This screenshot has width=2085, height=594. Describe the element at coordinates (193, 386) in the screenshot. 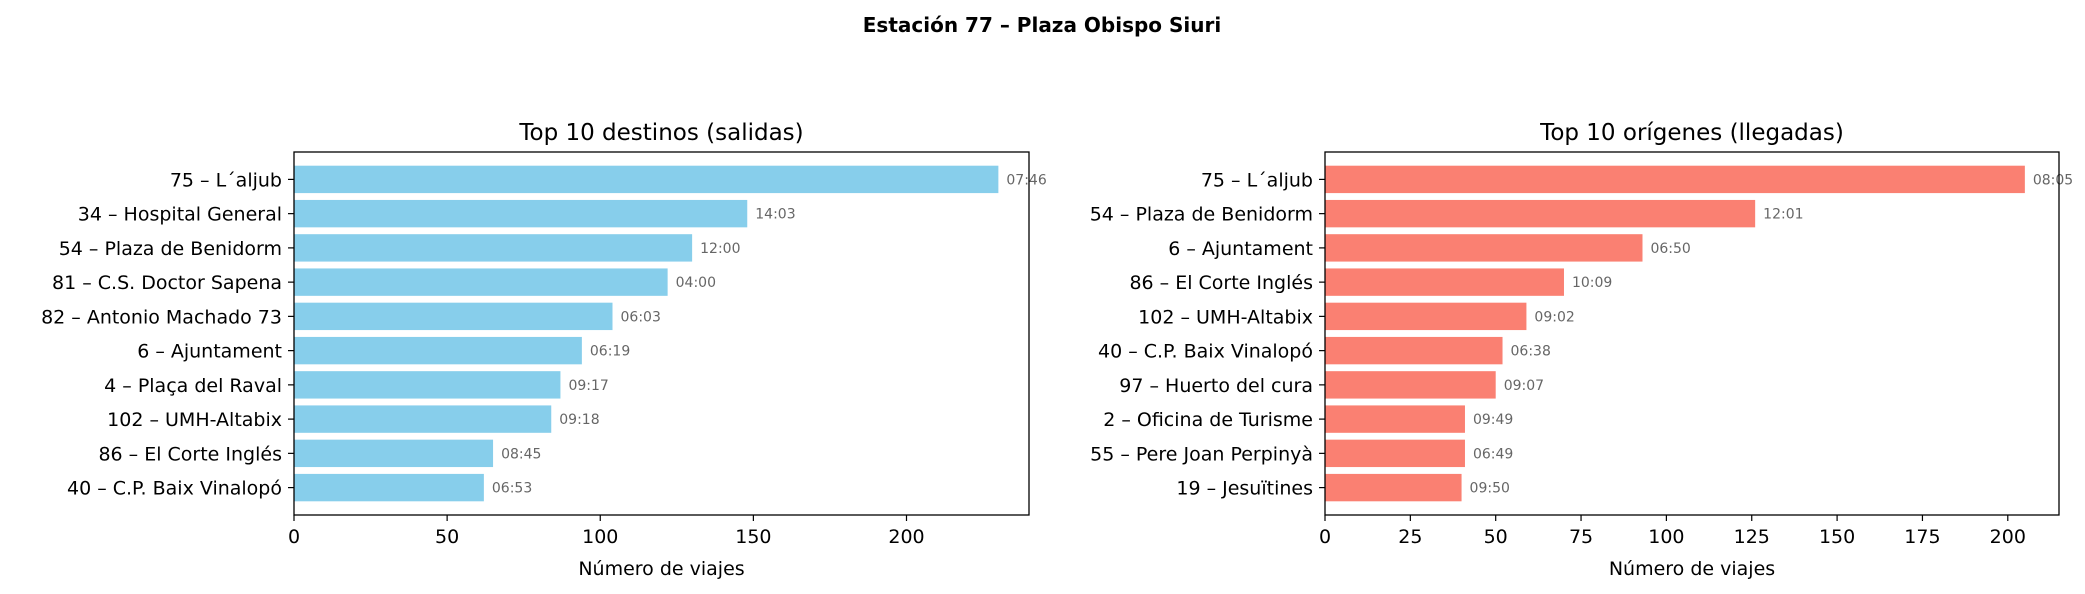

I see `y-tick-label: 4 – Plaça del Raval` at that location.